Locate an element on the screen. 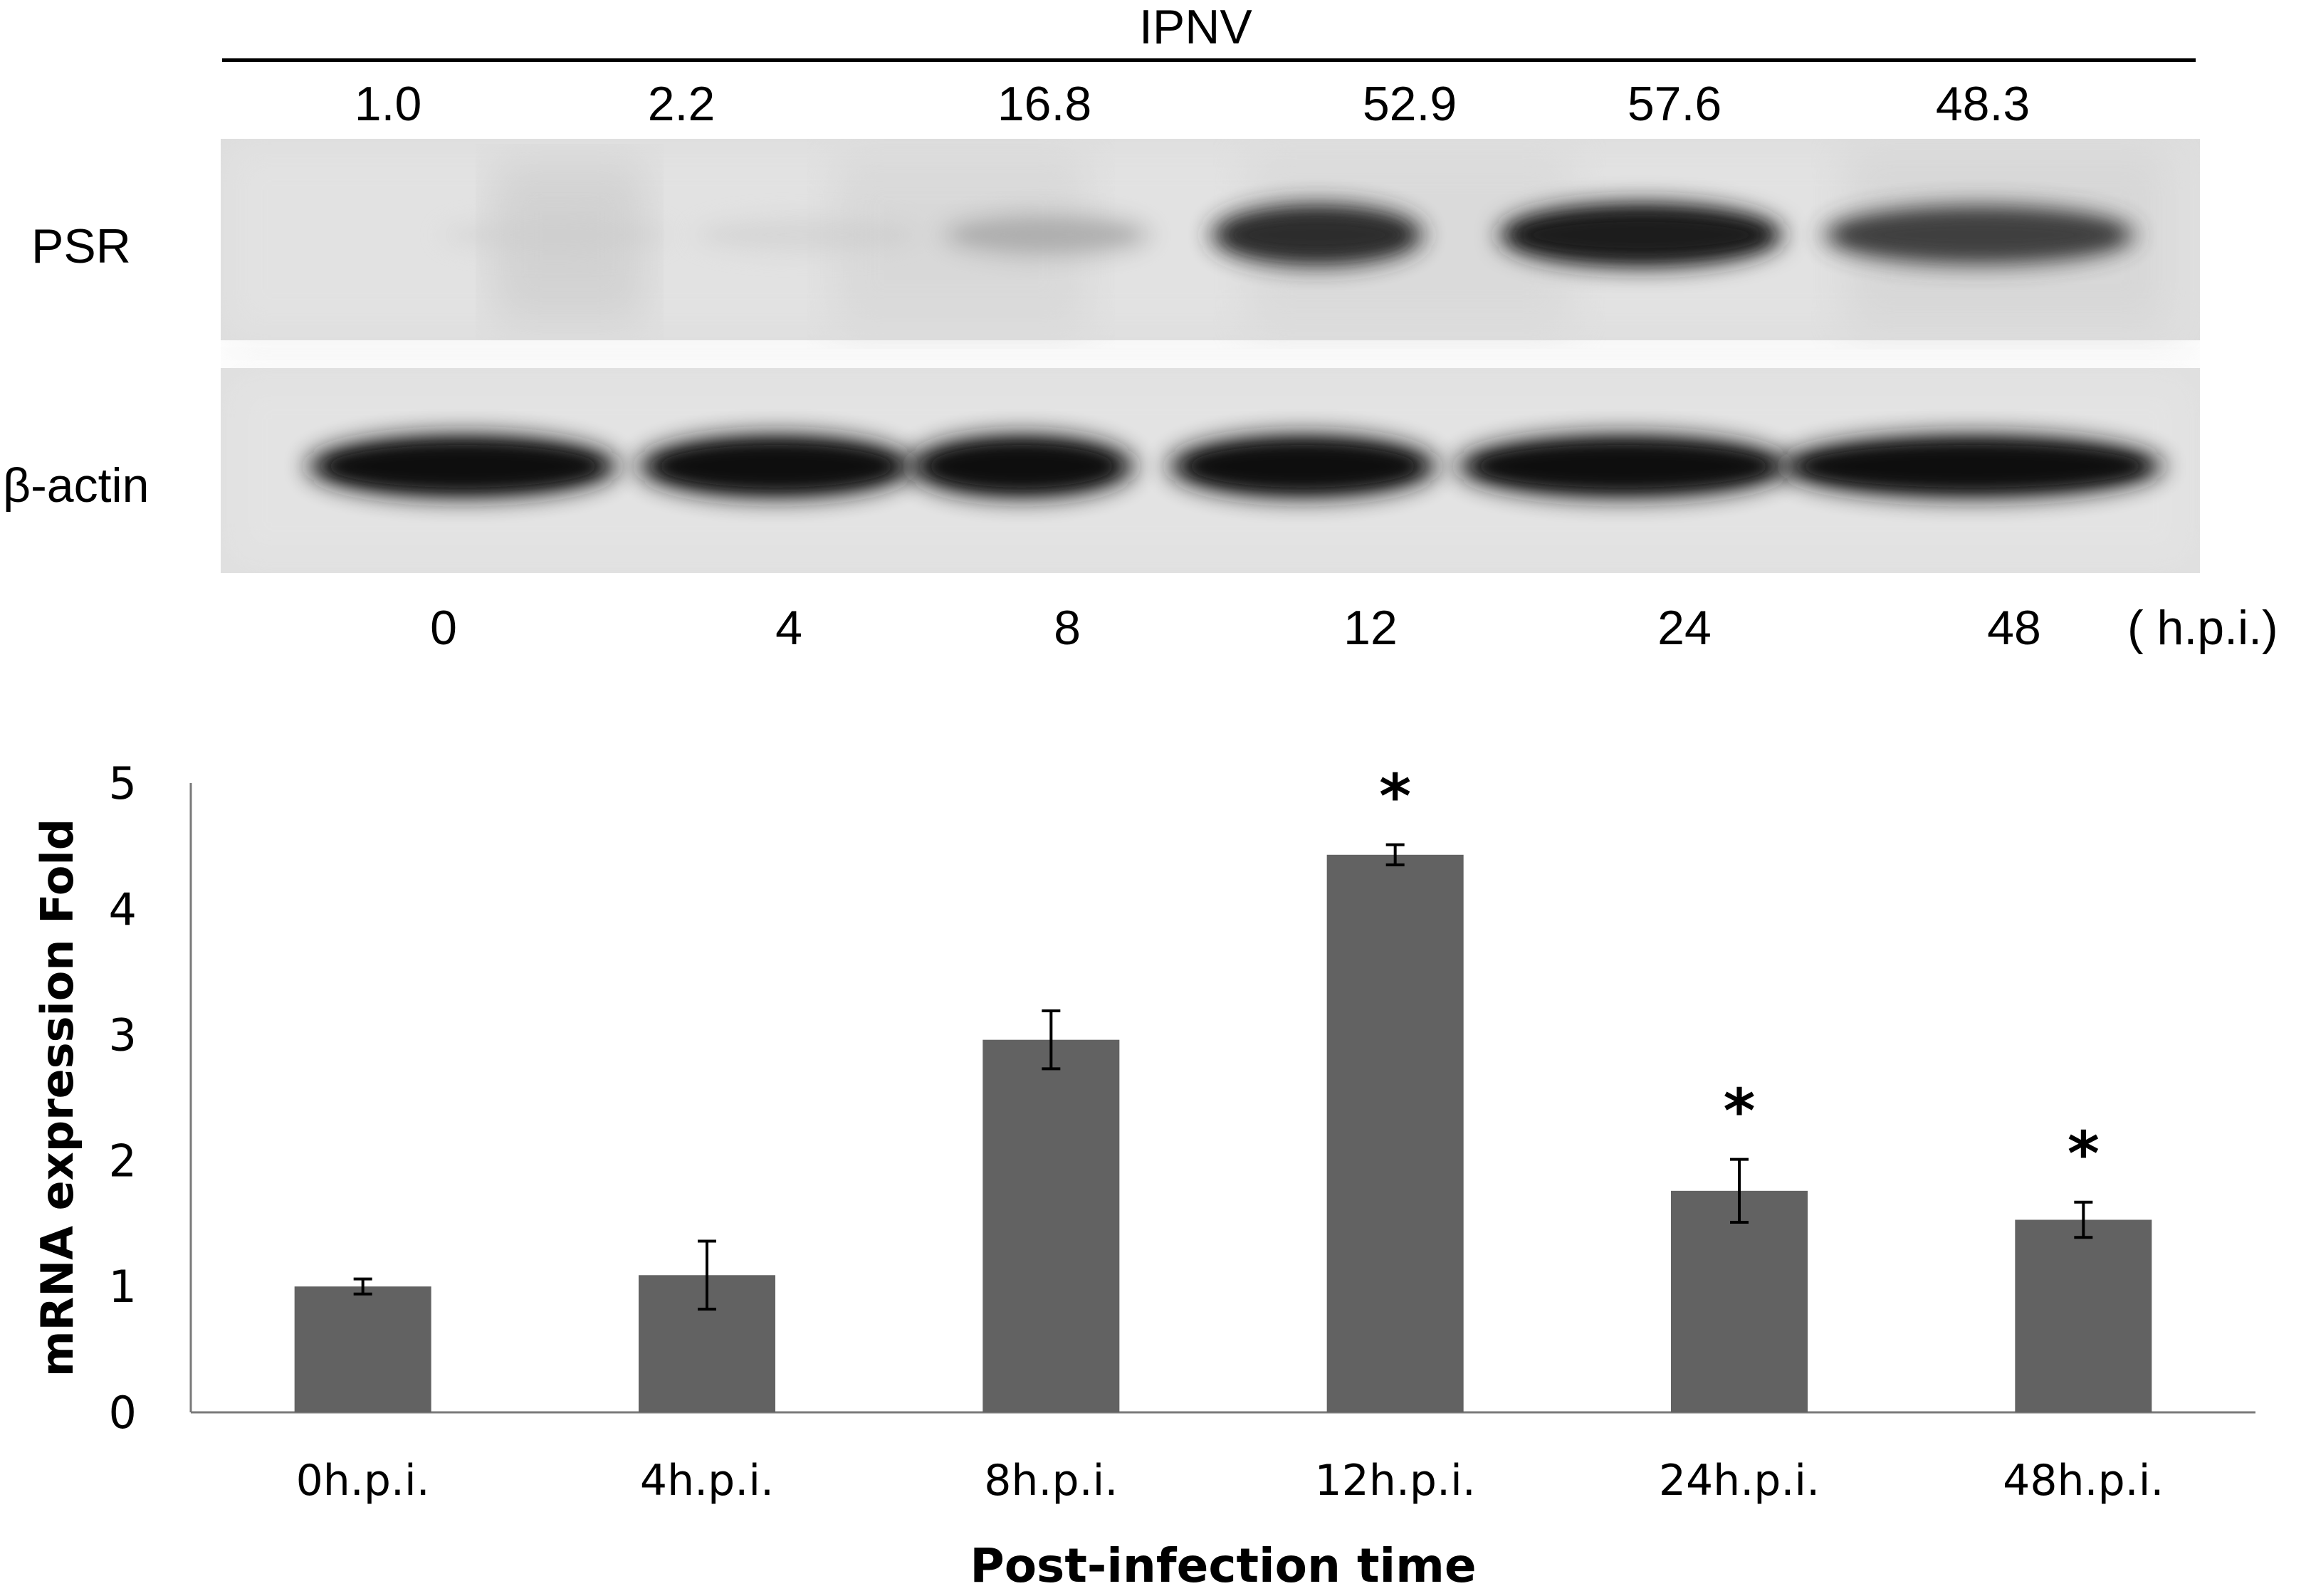 This screenshot has height=1596, width=2311. time-label-0: 0 is located at coordinates (443, 628).